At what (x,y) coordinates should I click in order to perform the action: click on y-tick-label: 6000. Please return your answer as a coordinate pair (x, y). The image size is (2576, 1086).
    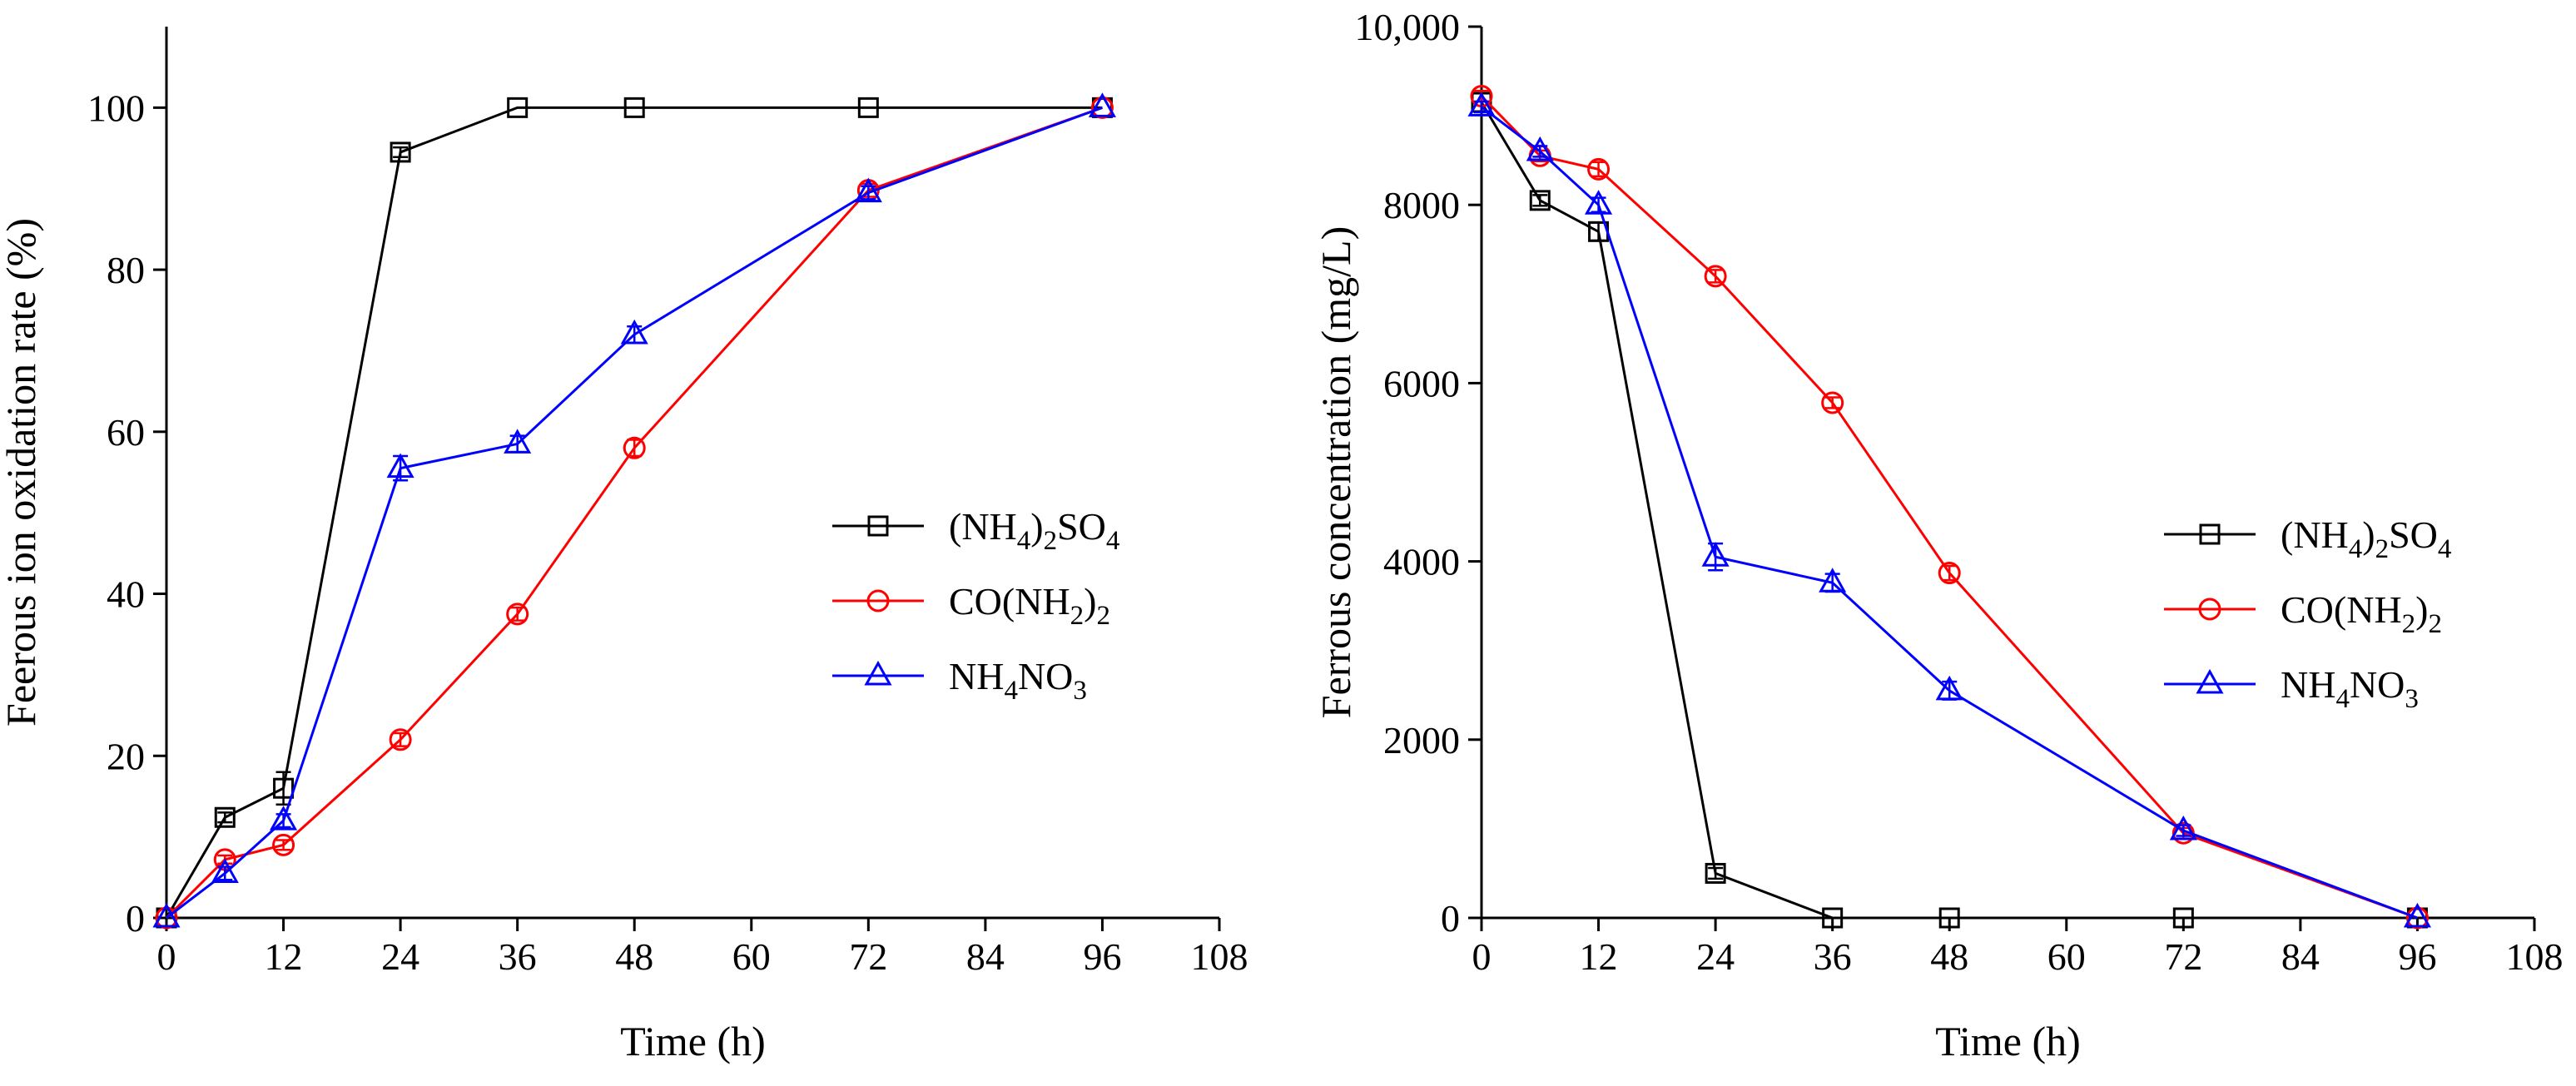
    Looking at the image, I should click on (1421, 383).